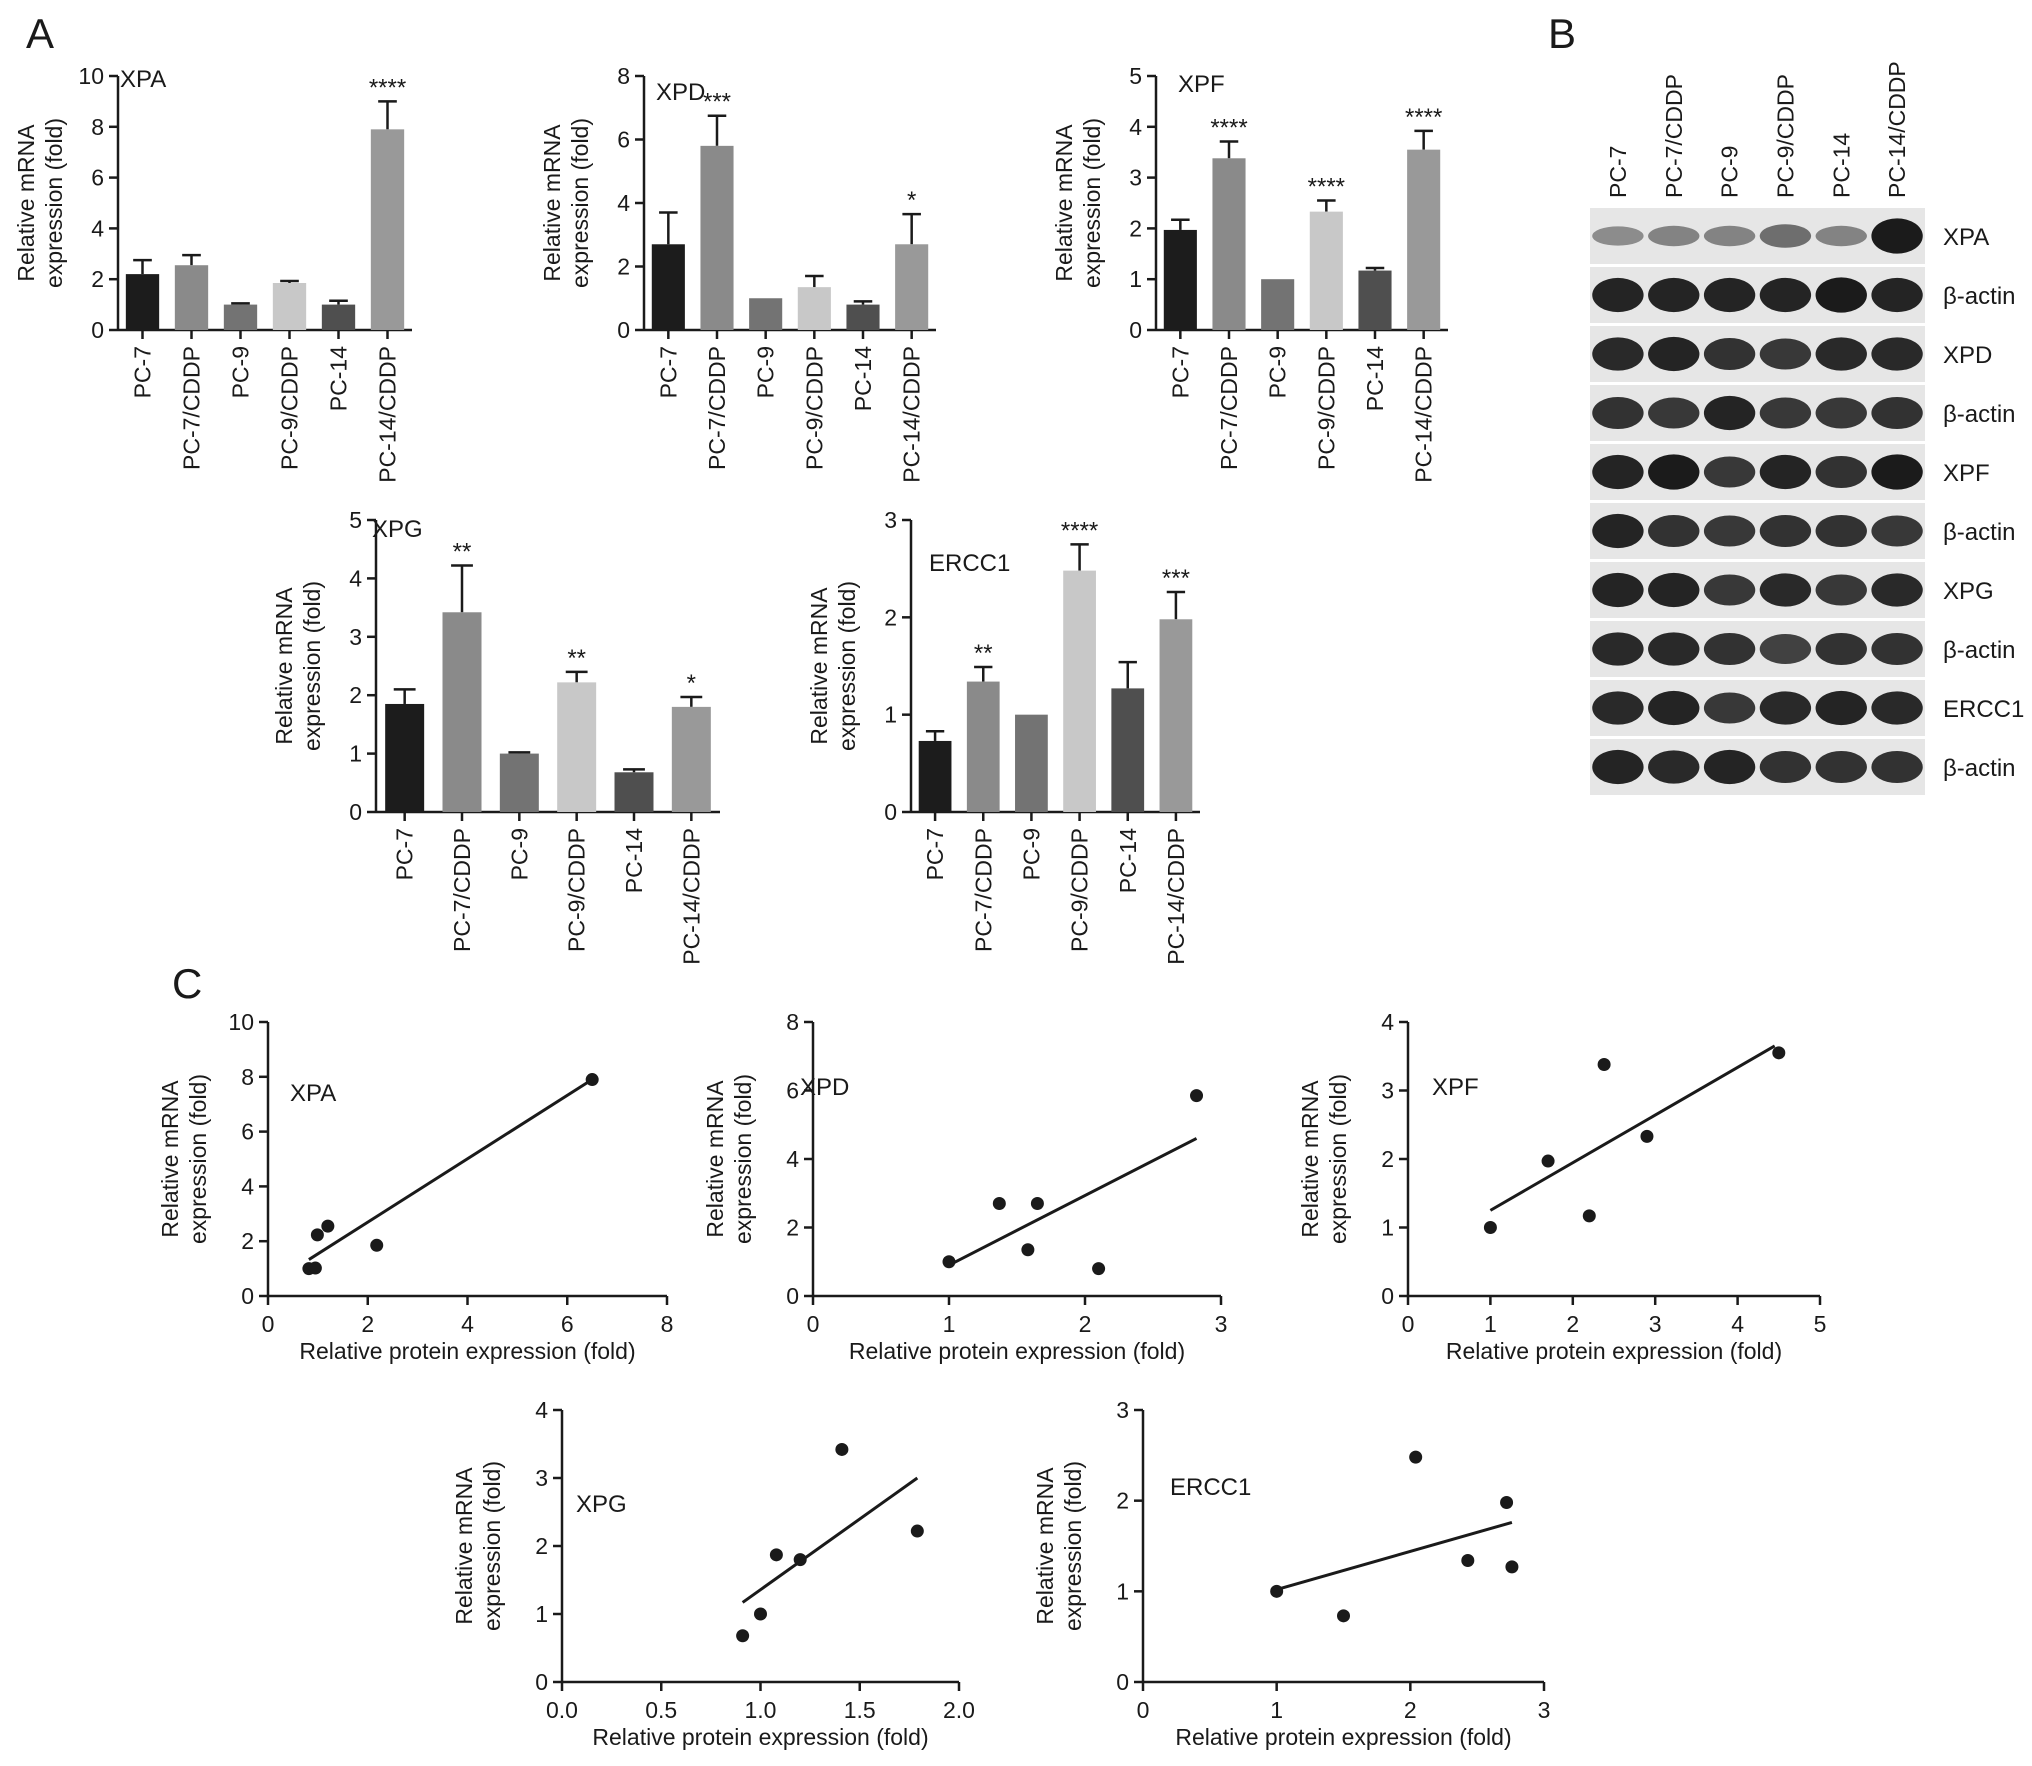  What do you see at coordinates (1803, 531) in the screenshot?
I see `blot-row-5: β-actin` at bounding box center [1803, 531].